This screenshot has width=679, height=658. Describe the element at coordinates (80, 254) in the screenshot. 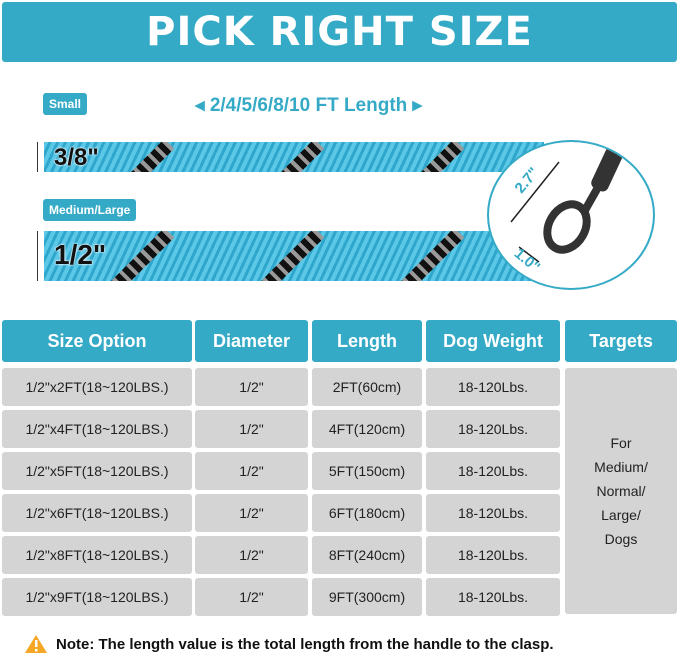

I see `medium-diameter: 1/2"` at that location.